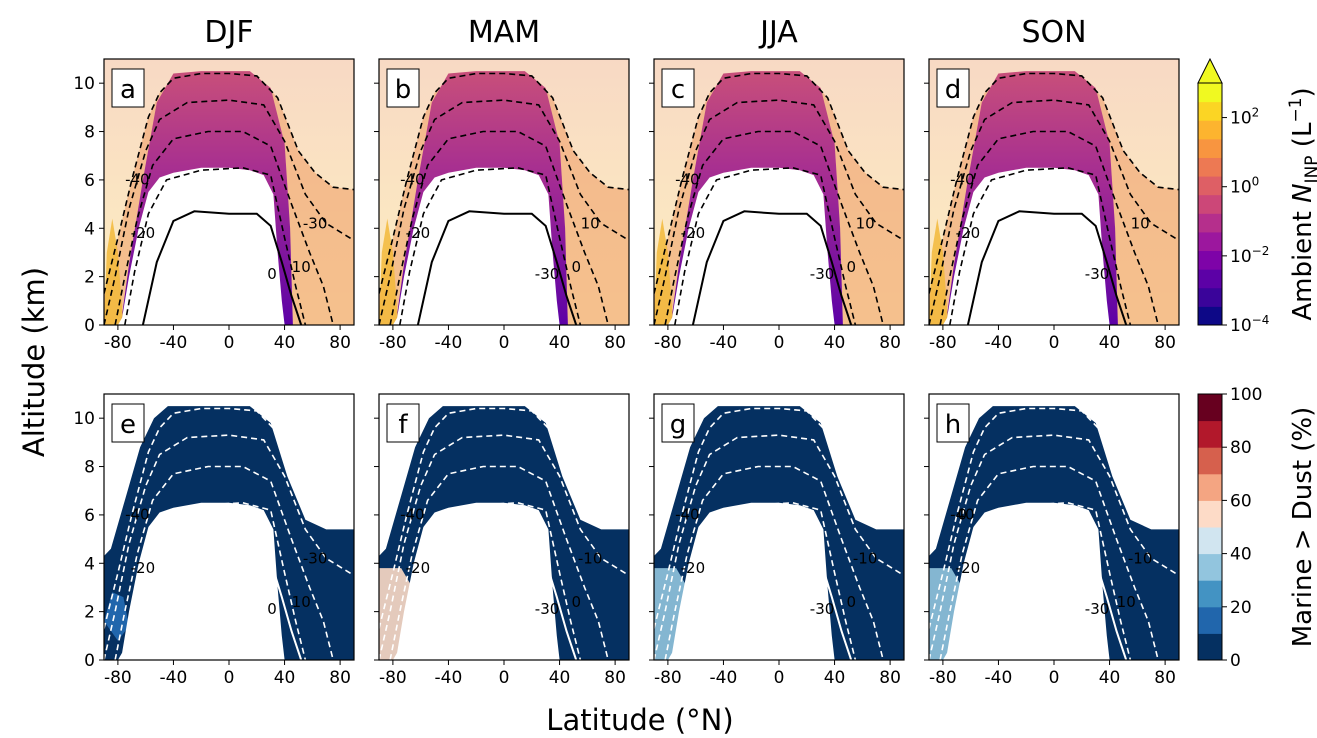  Describe the element at coordinates (403, 88) in the screenshot. I see `panel-letter: b` at that location.